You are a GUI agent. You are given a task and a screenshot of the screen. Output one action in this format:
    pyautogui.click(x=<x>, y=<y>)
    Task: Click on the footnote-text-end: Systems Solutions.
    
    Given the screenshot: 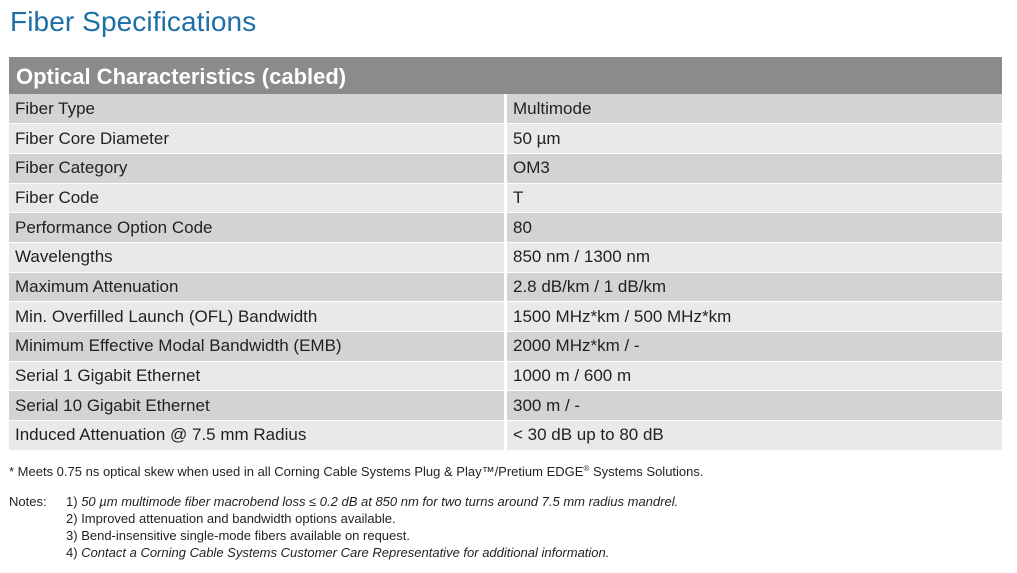 What is the action you would take?
    pyautogui.click(x=646, y=471)
    